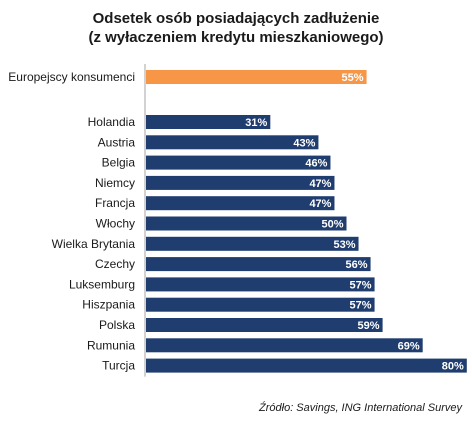 The height and width of the screenshot is (422, 472). What do you see at coordinates (118, 366) in the screenshot?
I see `category-label: Turcja` at bounding box center [118, 366].